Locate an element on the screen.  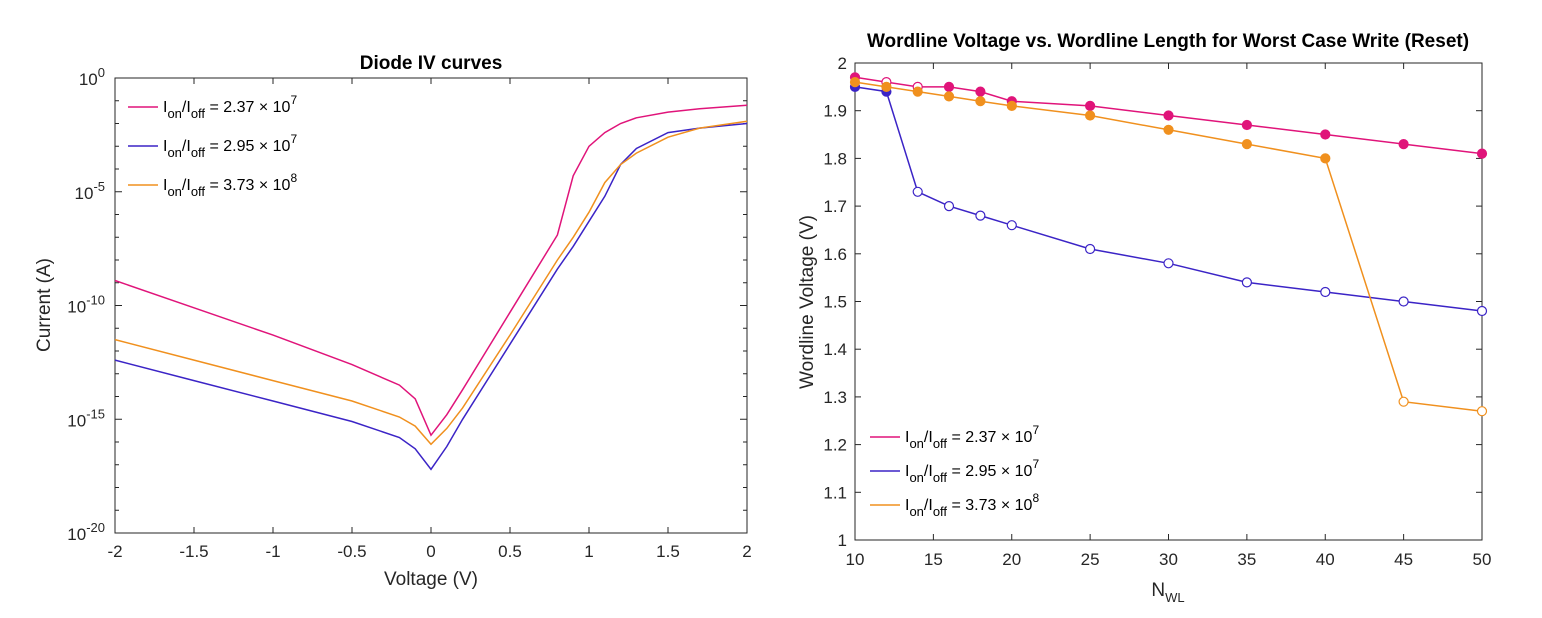
x-tick-label: -0.5 is located at coordinates (351, 551).